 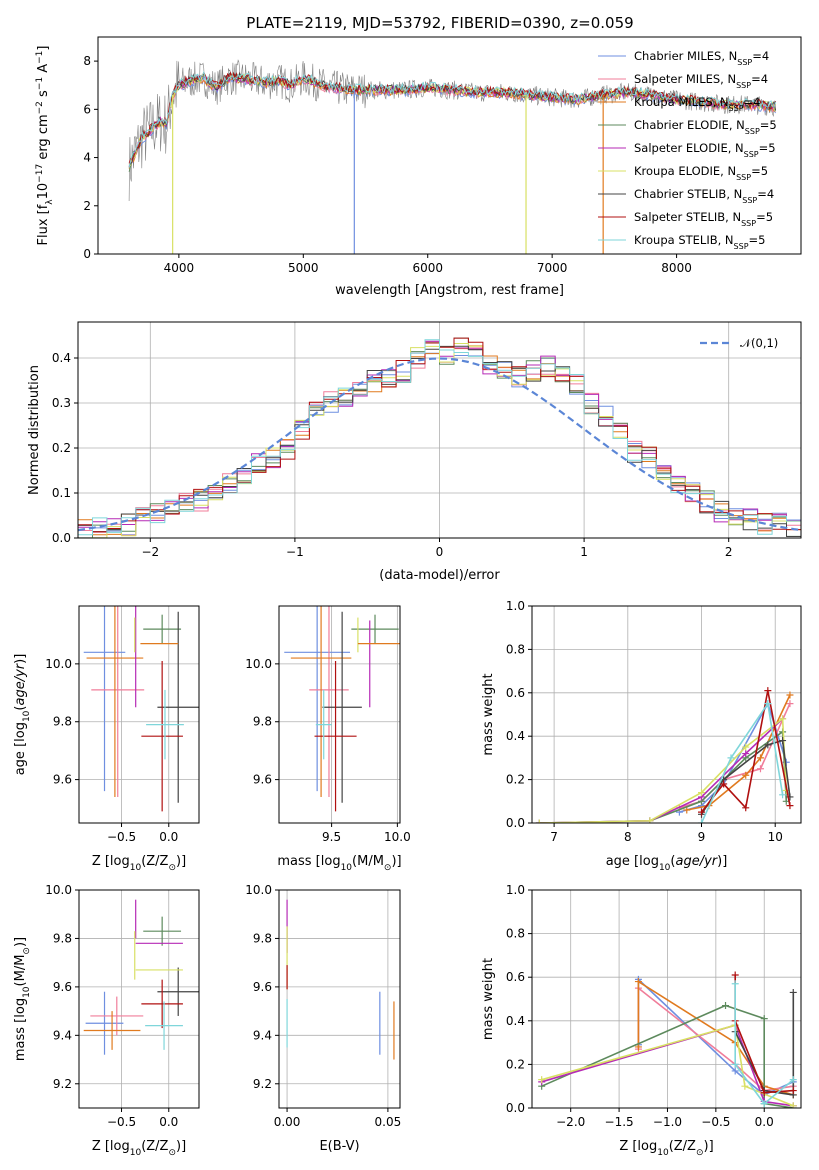 What do you see at coordinates (701, 173) in the screenshot?
I see `legend-entry: Kroupa ELODIE, NSSP=5` at bounding box center [701, 173].